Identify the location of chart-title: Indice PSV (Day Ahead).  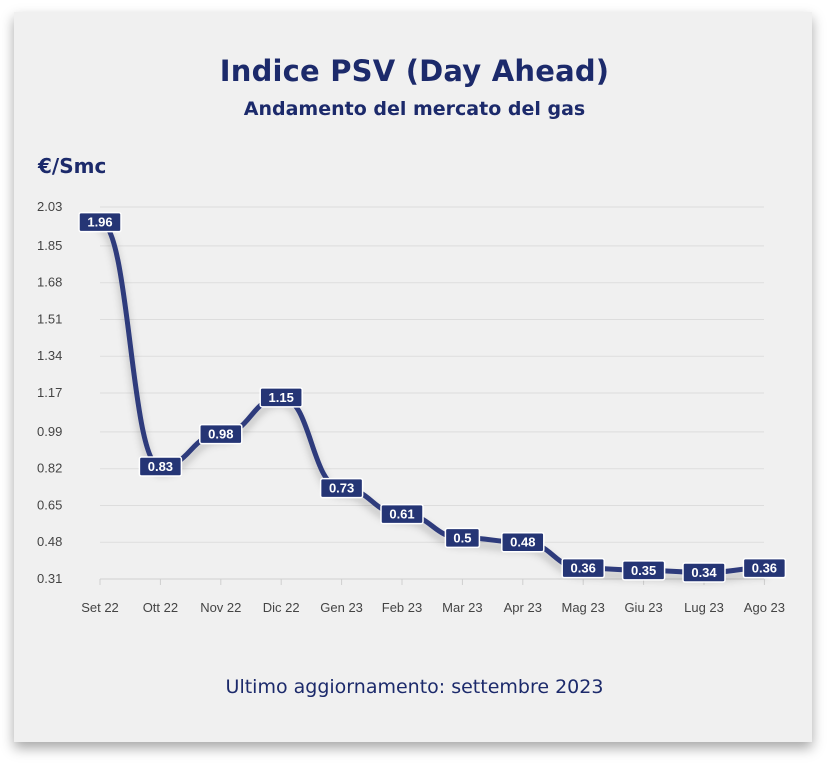
(414, 71).